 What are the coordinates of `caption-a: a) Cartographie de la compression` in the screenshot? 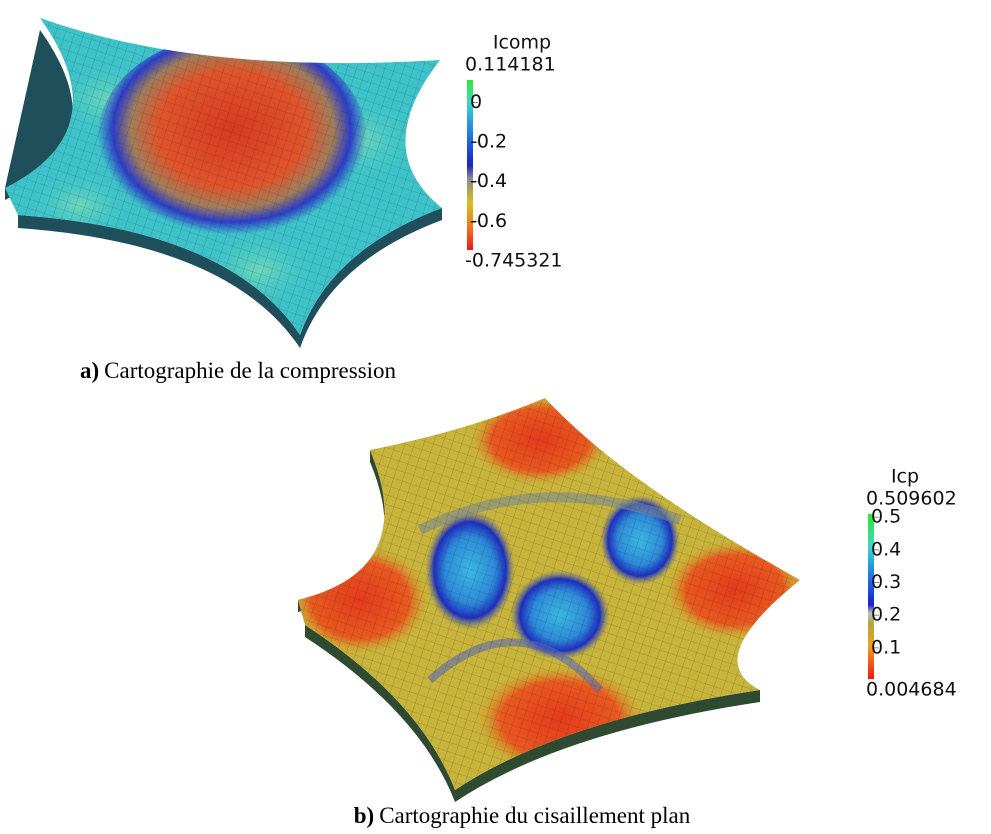 It's located at (238, 370).